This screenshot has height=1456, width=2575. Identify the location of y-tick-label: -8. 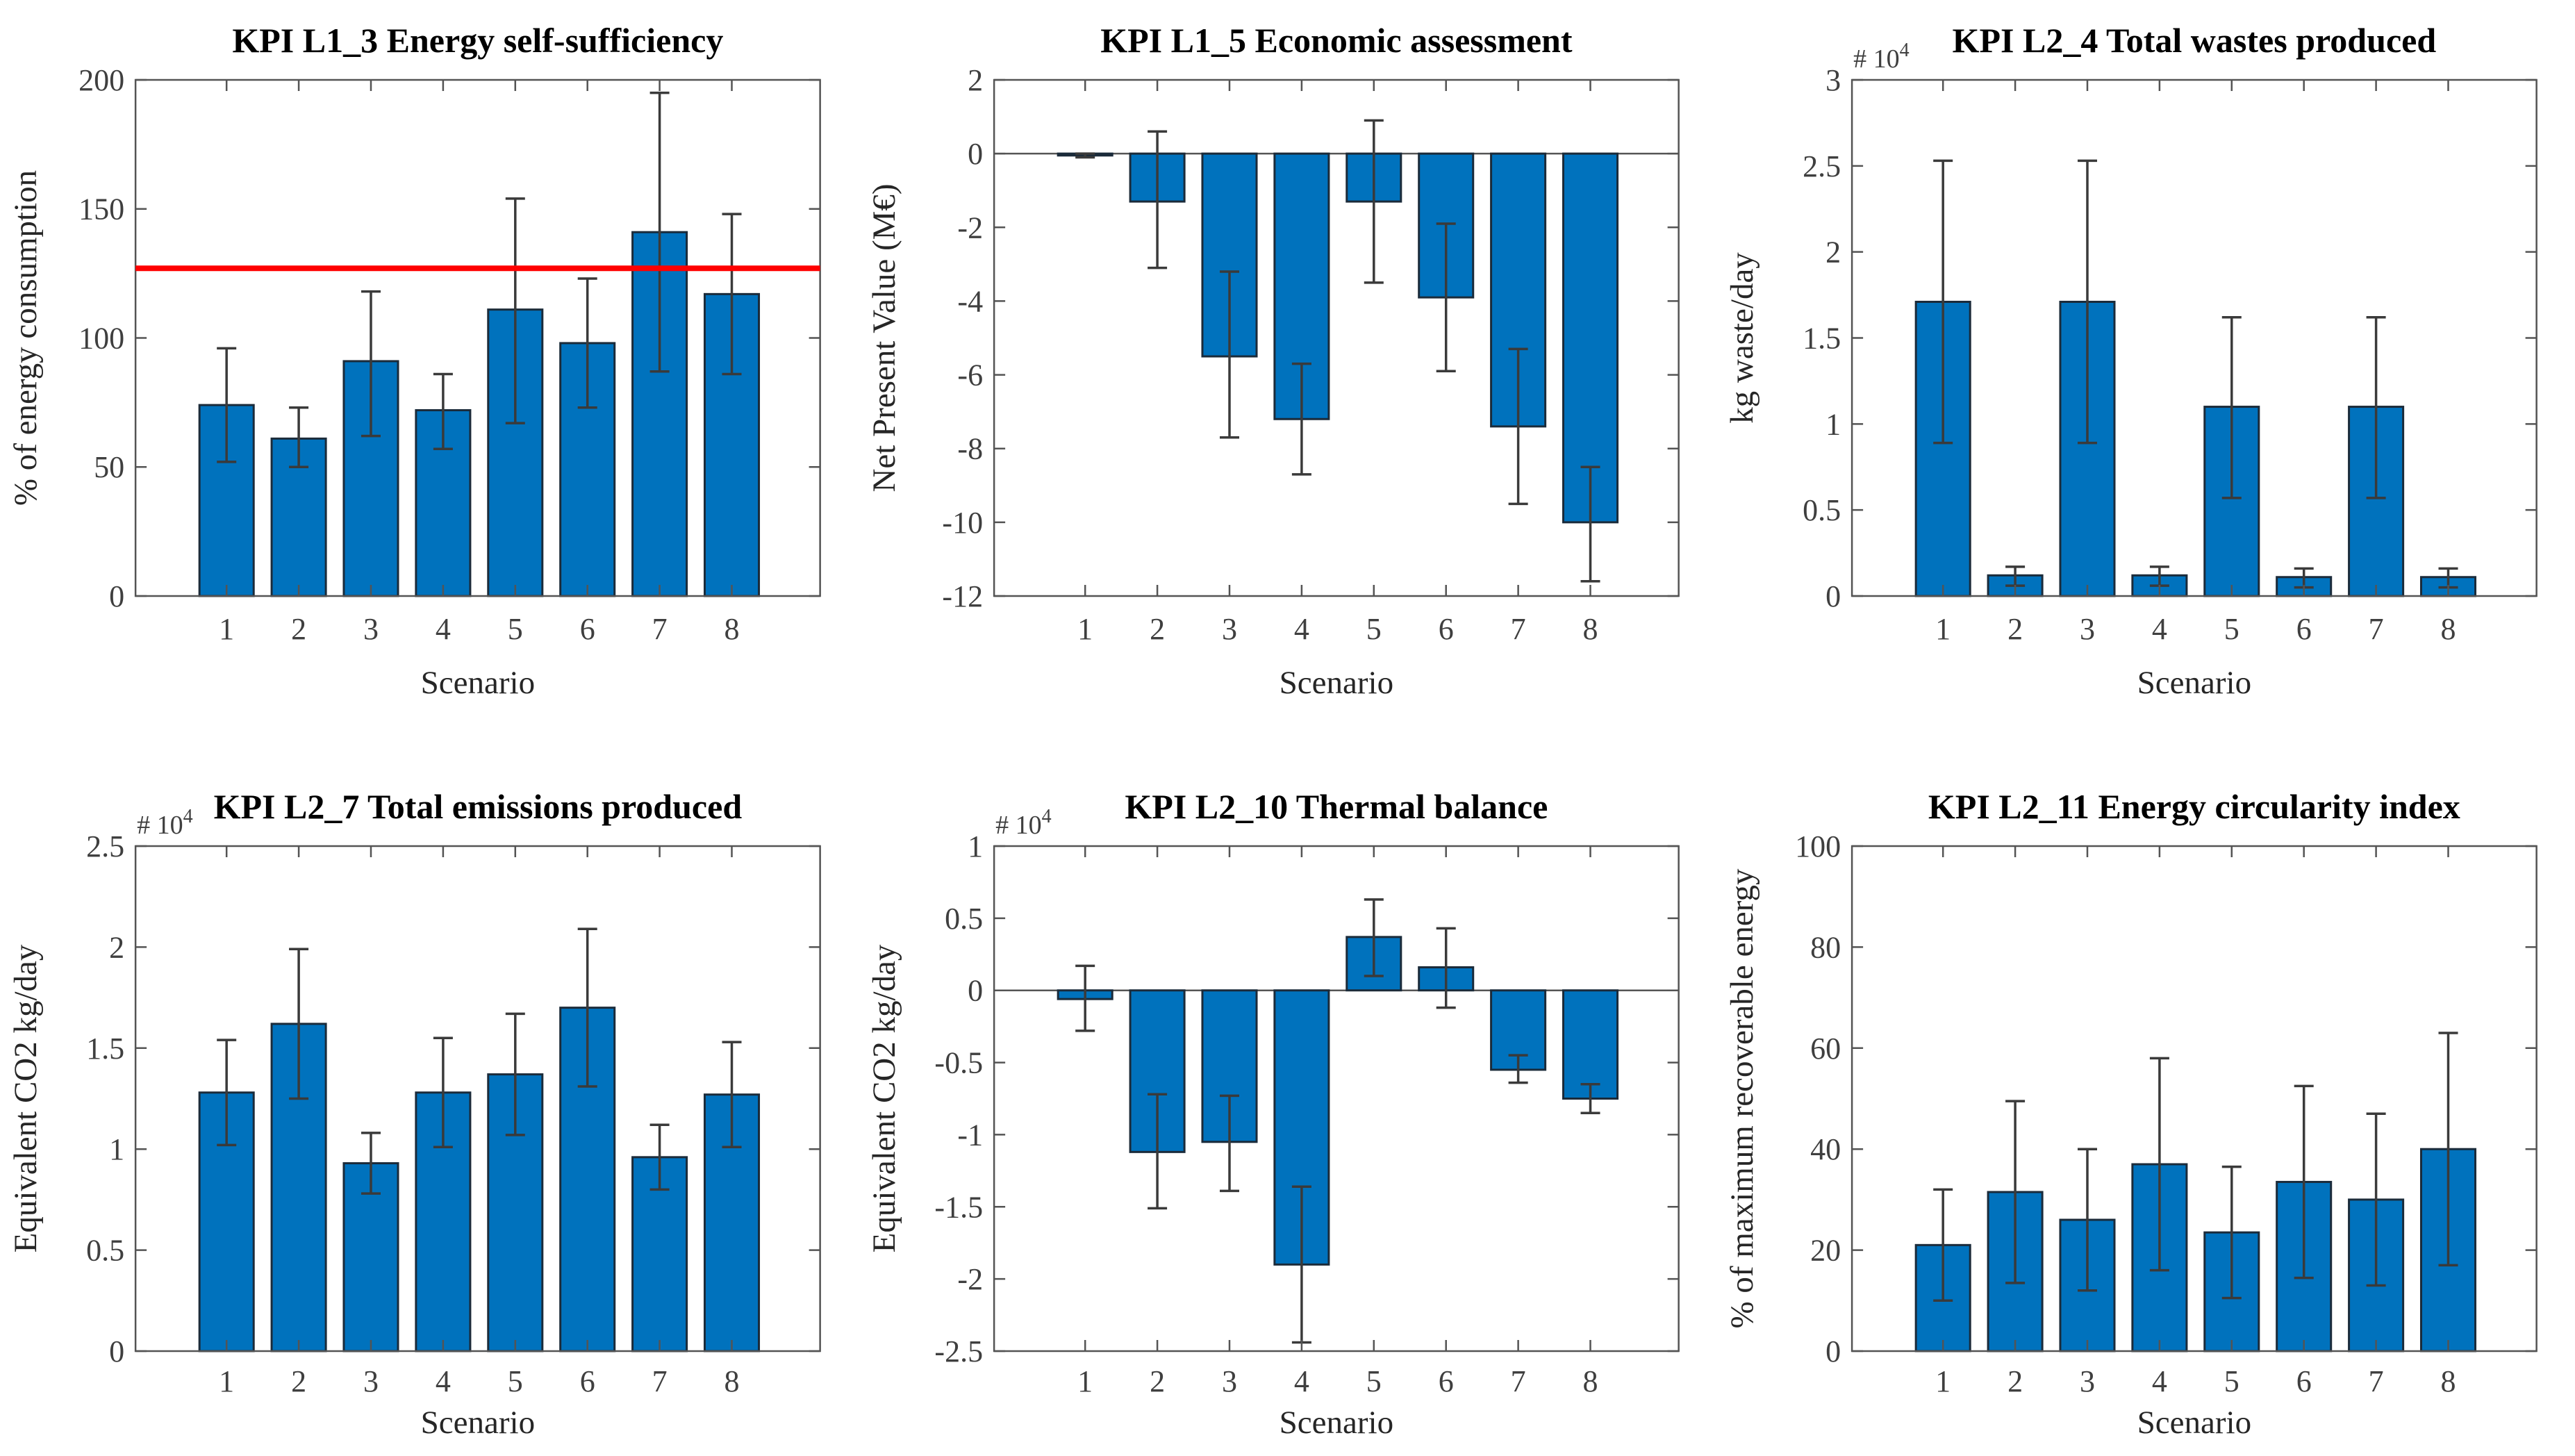
(970, 449).